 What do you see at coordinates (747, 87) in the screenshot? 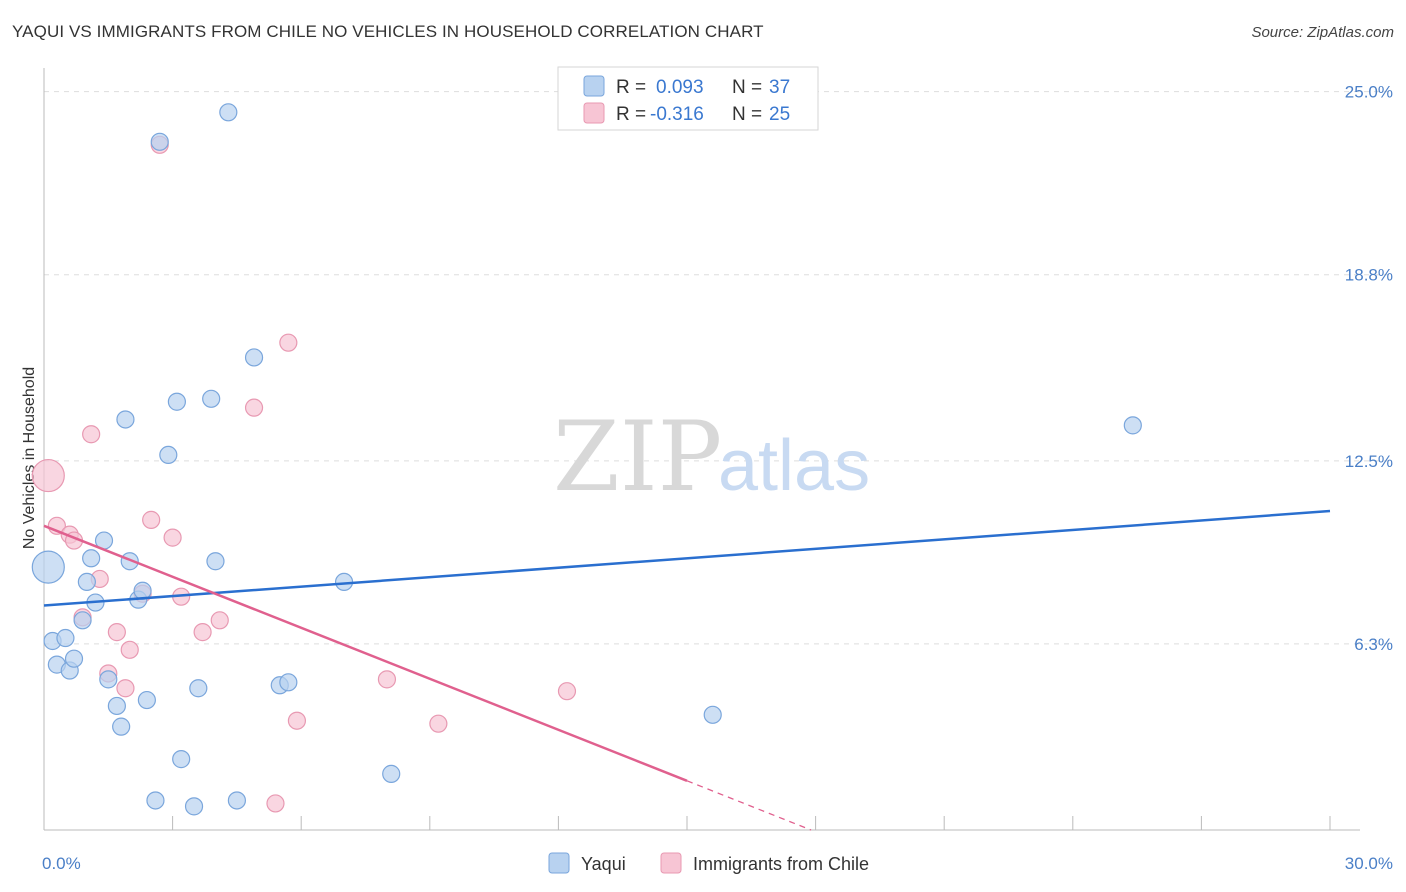
I see `legend-n-label-yaqui: N =` at bounding box center [747, 87].